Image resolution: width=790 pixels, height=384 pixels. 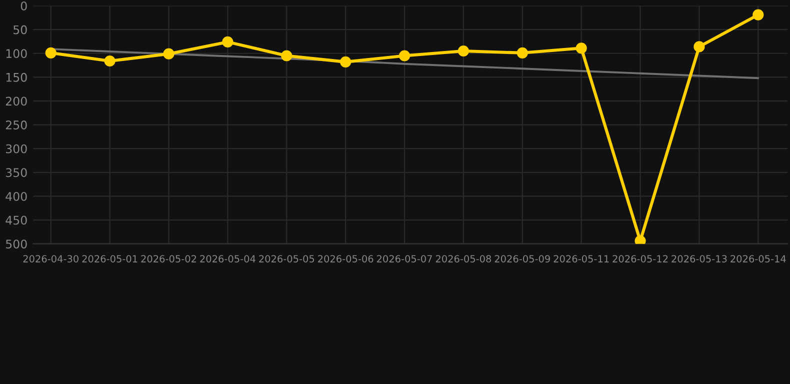 I want to click on y-tick-label: 250, so click(x=16, y=125).